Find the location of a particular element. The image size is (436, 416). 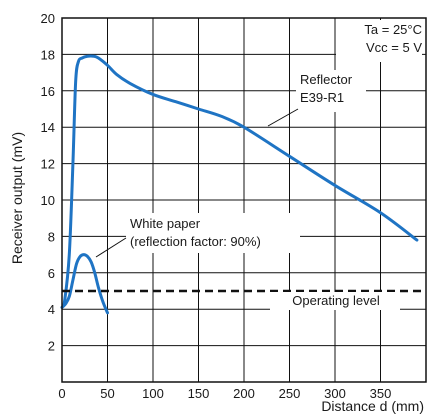

white-paper-leader-line is located at coordinates (111, 247).